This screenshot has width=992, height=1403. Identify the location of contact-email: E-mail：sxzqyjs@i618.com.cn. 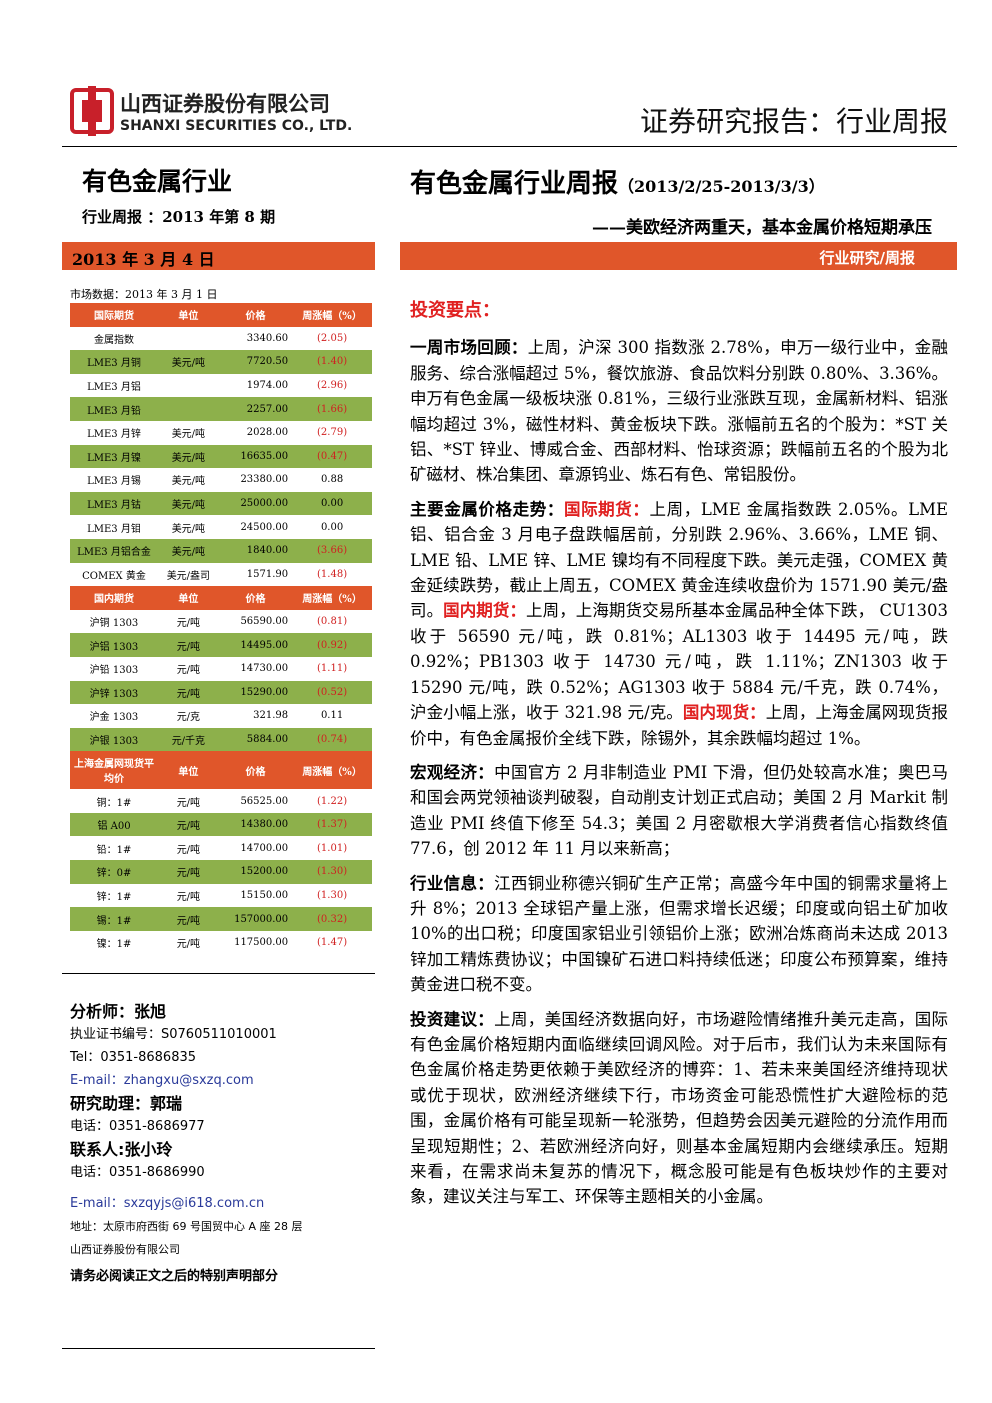
(167, 1203).